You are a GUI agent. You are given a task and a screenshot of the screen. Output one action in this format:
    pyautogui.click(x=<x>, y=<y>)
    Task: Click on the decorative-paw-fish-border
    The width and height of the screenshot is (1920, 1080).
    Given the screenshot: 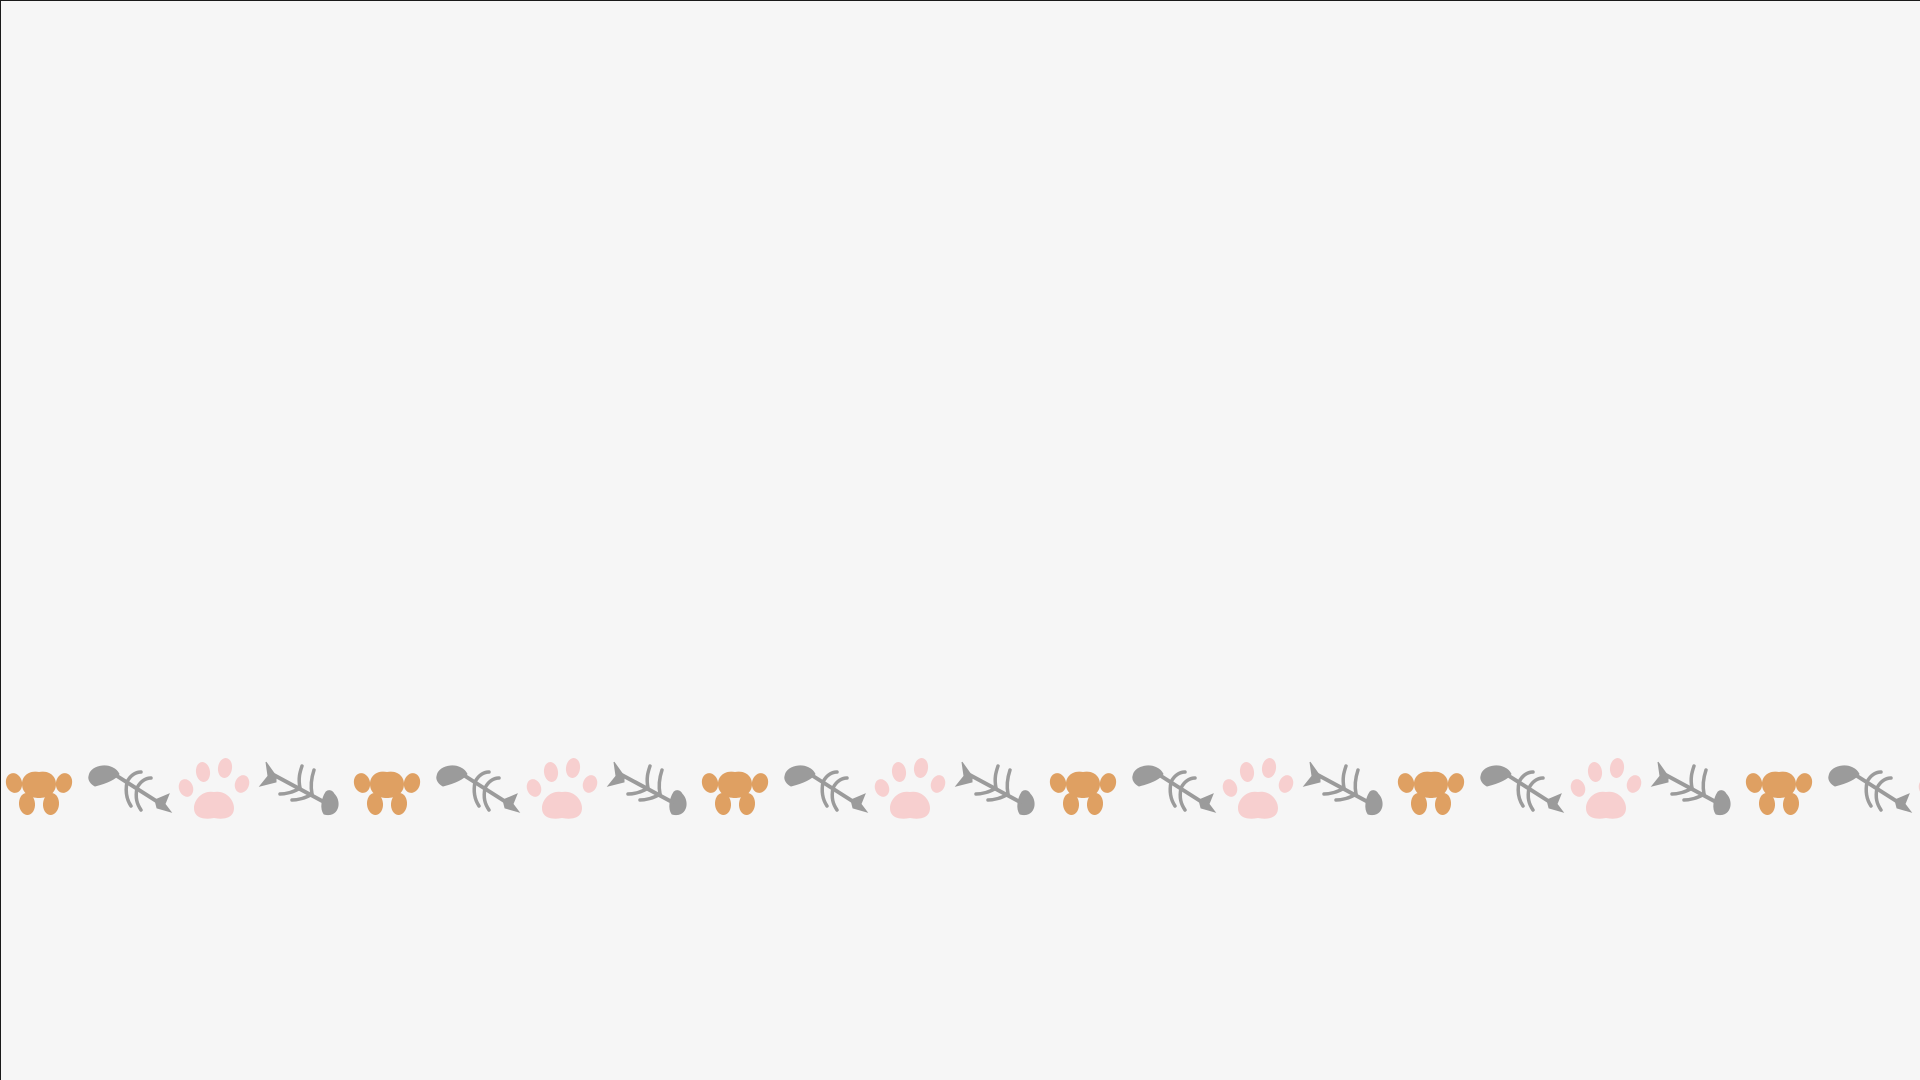 What is the action you would take?
    pyautogui.click(x=960, y=786)
    